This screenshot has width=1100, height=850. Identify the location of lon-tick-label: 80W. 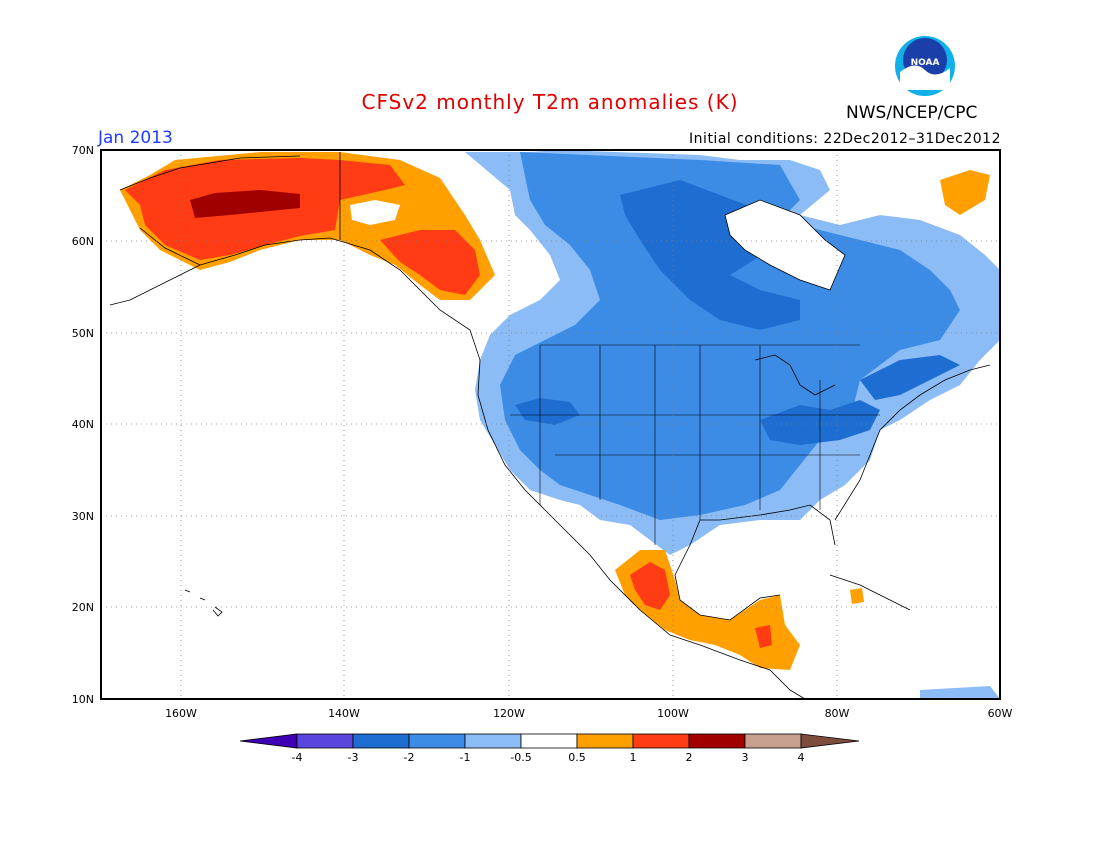
(837, 713).